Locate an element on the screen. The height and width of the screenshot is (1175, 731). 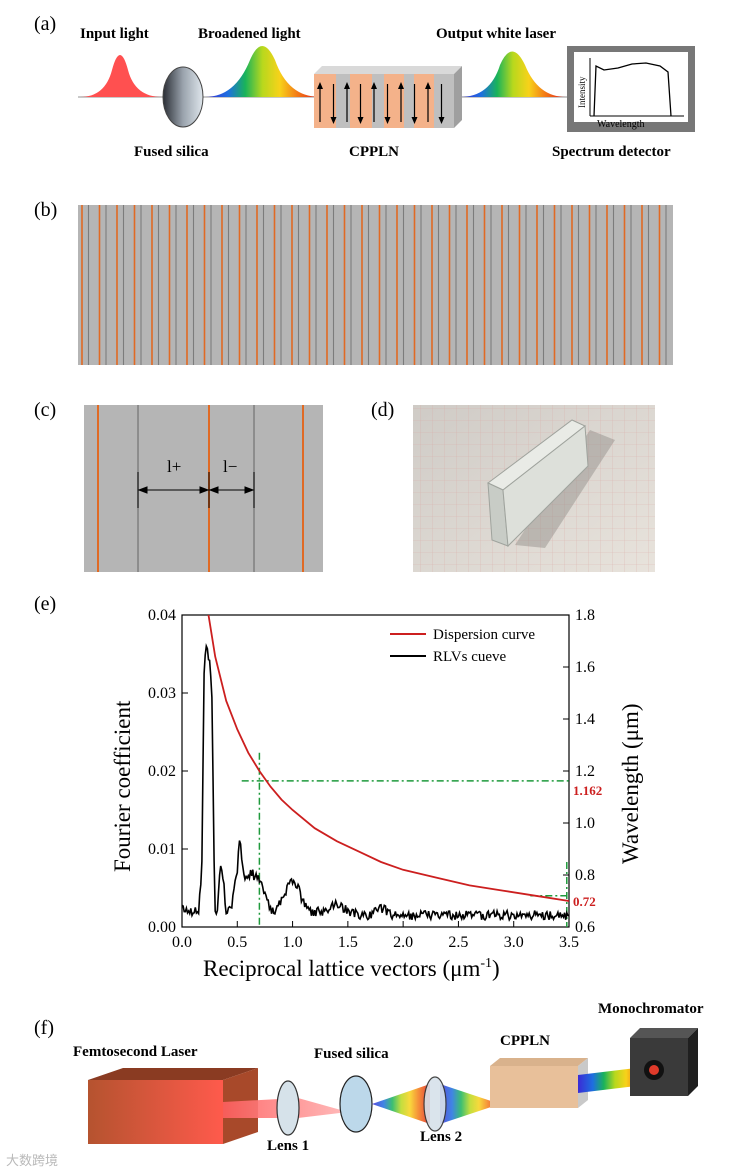
femtosecond-laser-box is located at coordinates (173, 1106).